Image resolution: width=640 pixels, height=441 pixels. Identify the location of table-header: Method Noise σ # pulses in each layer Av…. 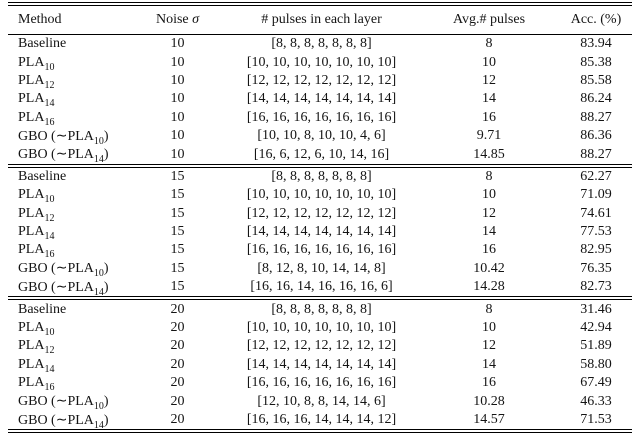
(320, 19).